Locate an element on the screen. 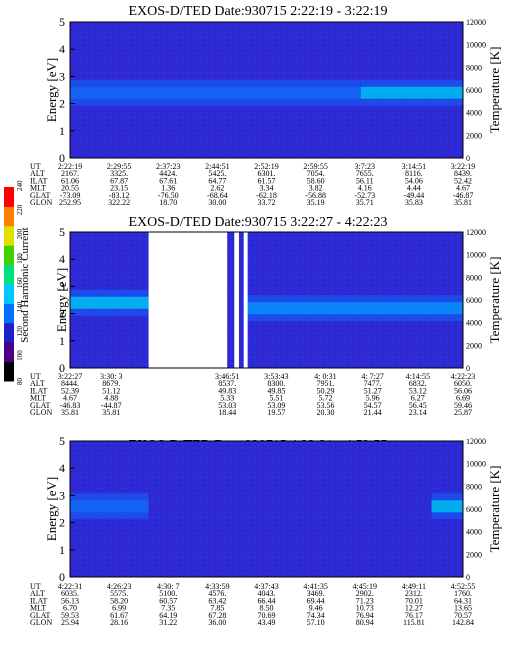 The width and height of the screenshot is (505, 649). orbit-cell: 4:30: 7 is located at coordinates (168, 586).